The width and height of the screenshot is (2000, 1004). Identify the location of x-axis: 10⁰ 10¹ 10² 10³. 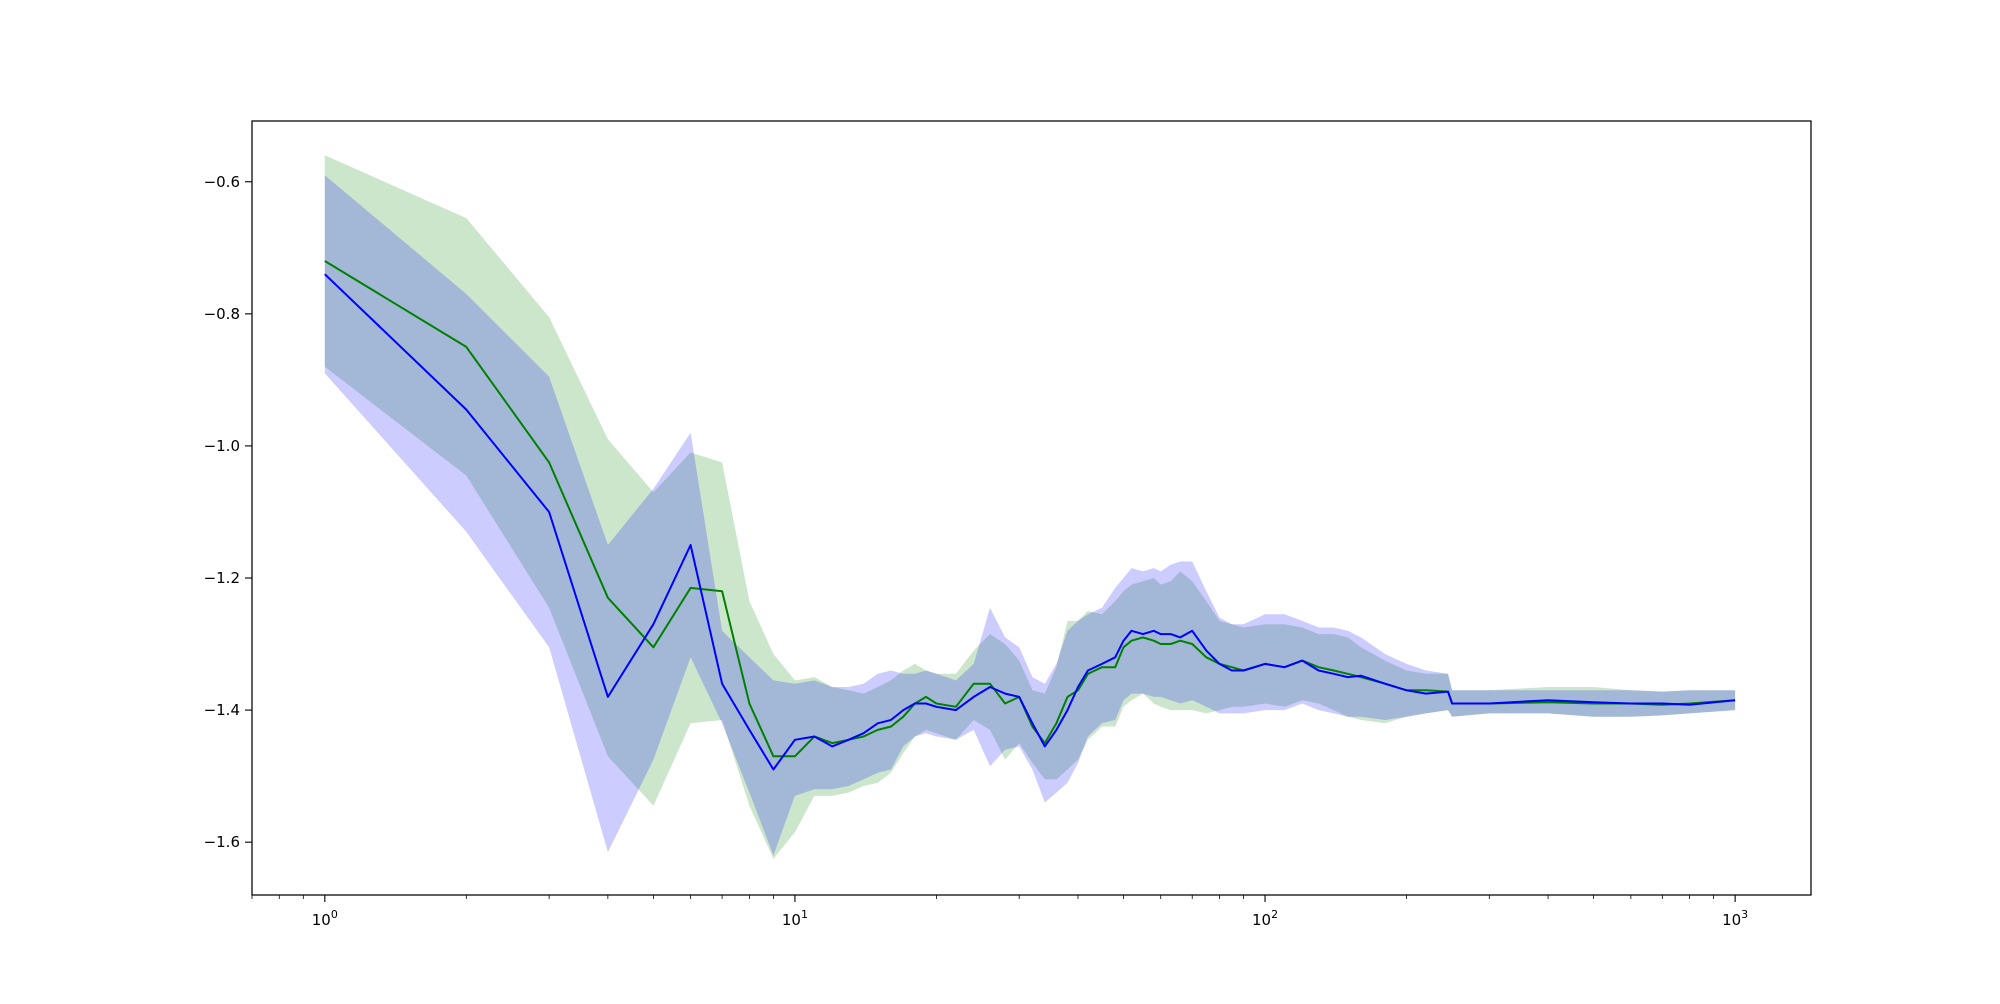
(999, 912).